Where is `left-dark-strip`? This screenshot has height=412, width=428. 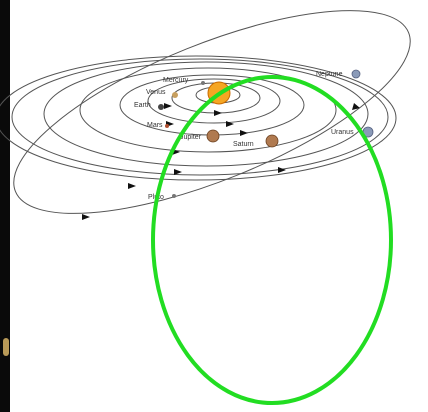 left-dark-strip is located at coordinates (5, 206).